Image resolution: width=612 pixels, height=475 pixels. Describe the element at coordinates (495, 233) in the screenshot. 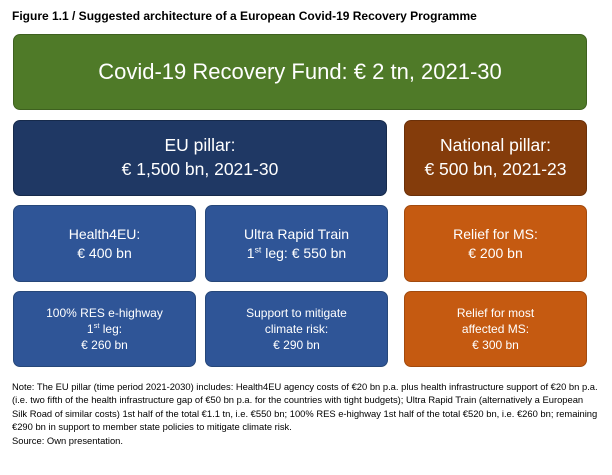

I see `relief-ms-title: Relief for MS:` at that location.